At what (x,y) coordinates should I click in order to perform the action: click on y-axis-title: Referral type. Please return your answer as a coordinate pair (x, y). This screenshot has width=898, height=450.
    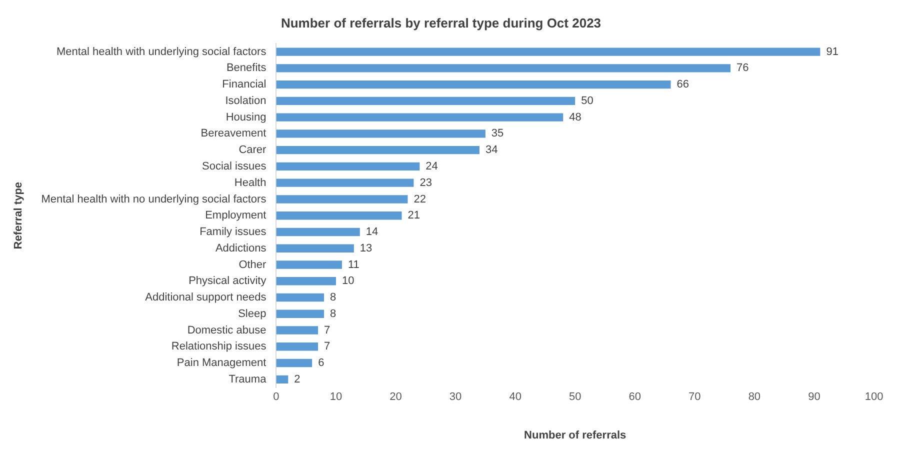
    Looking at the image, I should click on (18, 216).